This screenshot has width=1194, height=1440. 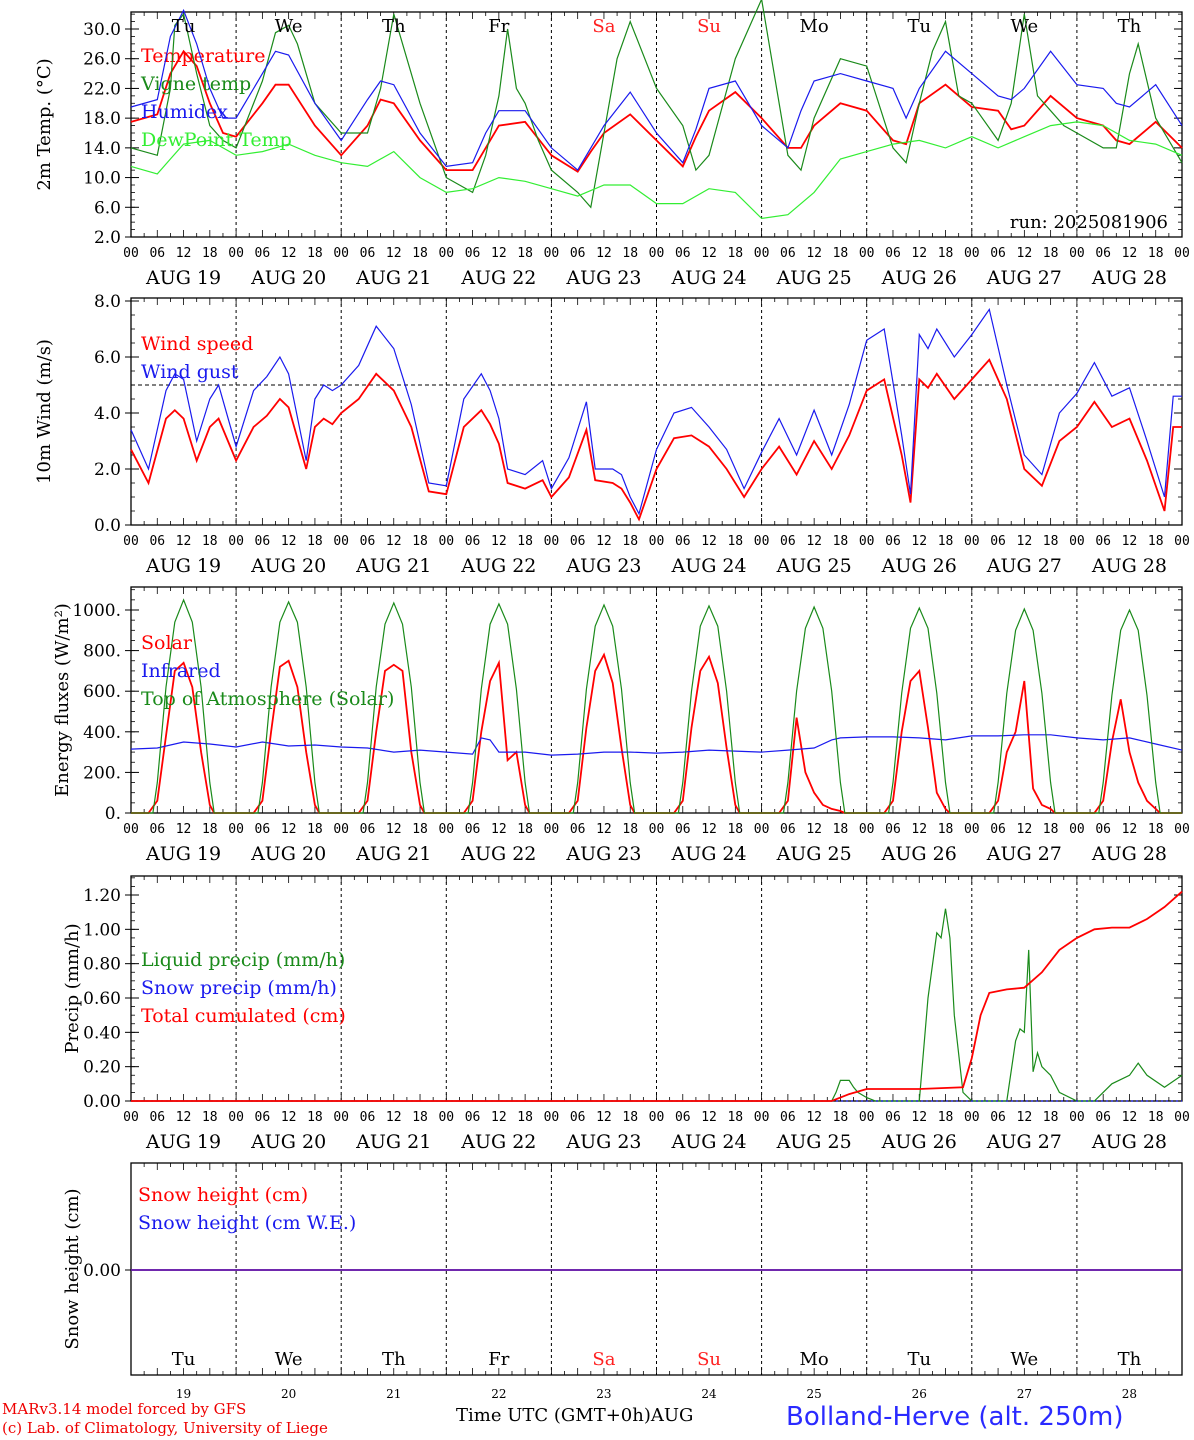 What do you see at coordinates (102, 773) in the screenshot?
I see `y-tick-label: 200.` at bounding box center [102, 773].